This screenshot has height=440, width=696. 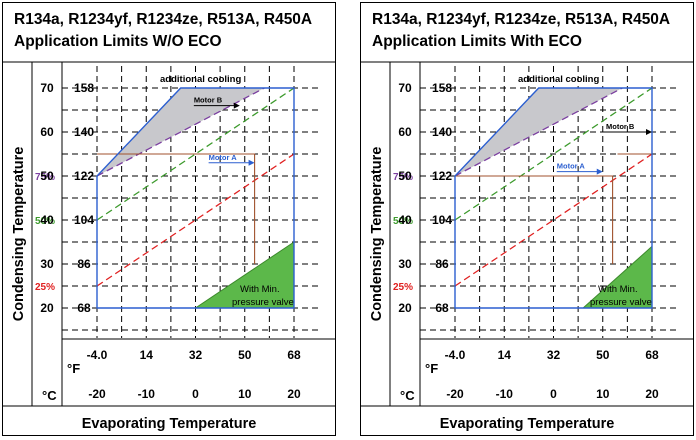 What do you see at coordinates (477, 41) in the screenshot?
I see `chart-subtitle: Application Limits With ECO` at bounding box center [477, 41].